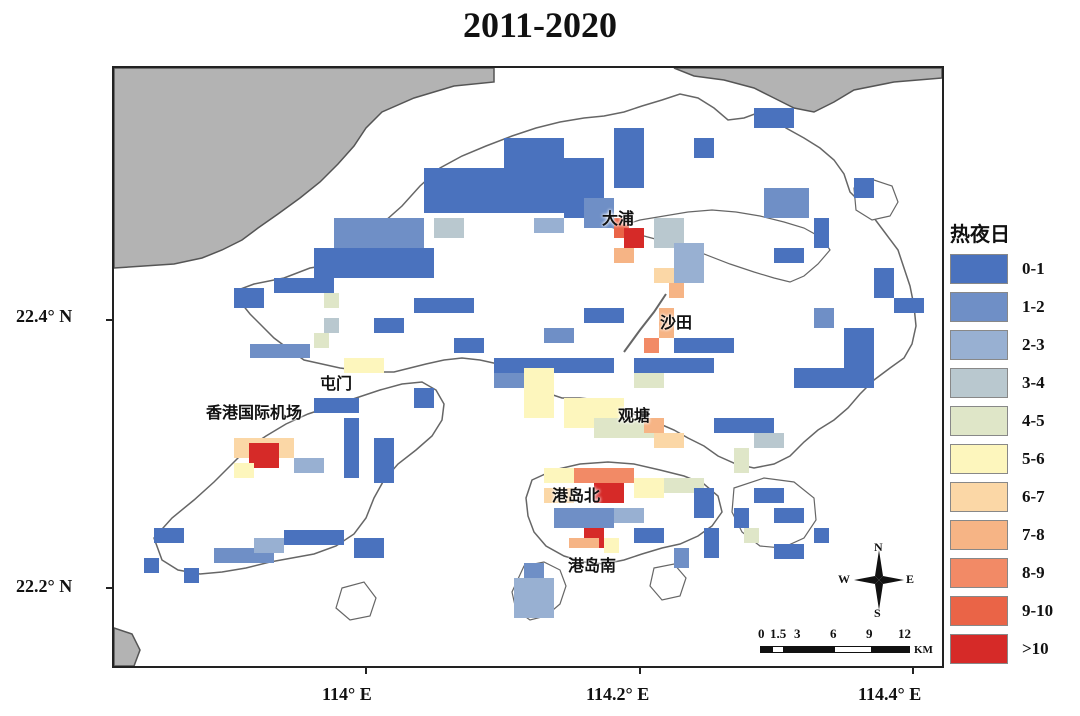  I want to click on legend-items: 0-1 1-2 2-3 3-4 4-5 5-6 6-7 7-8 8-9 9-10 >10, so click(1012, 459).